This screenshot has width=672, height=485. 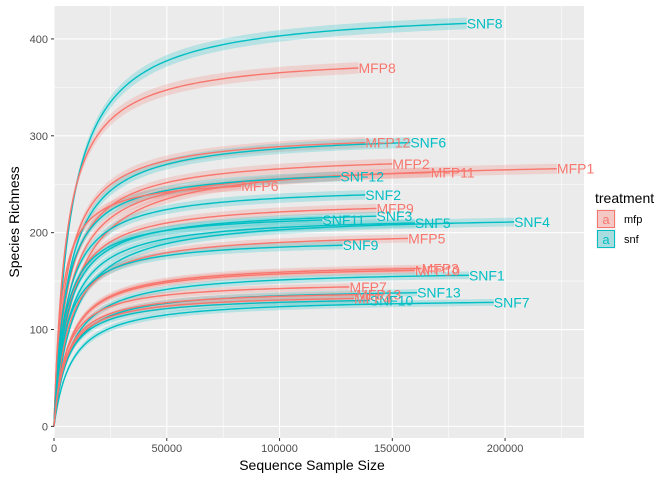 I want to click on x-tick-label: 200000, so click(x=505, y=449).